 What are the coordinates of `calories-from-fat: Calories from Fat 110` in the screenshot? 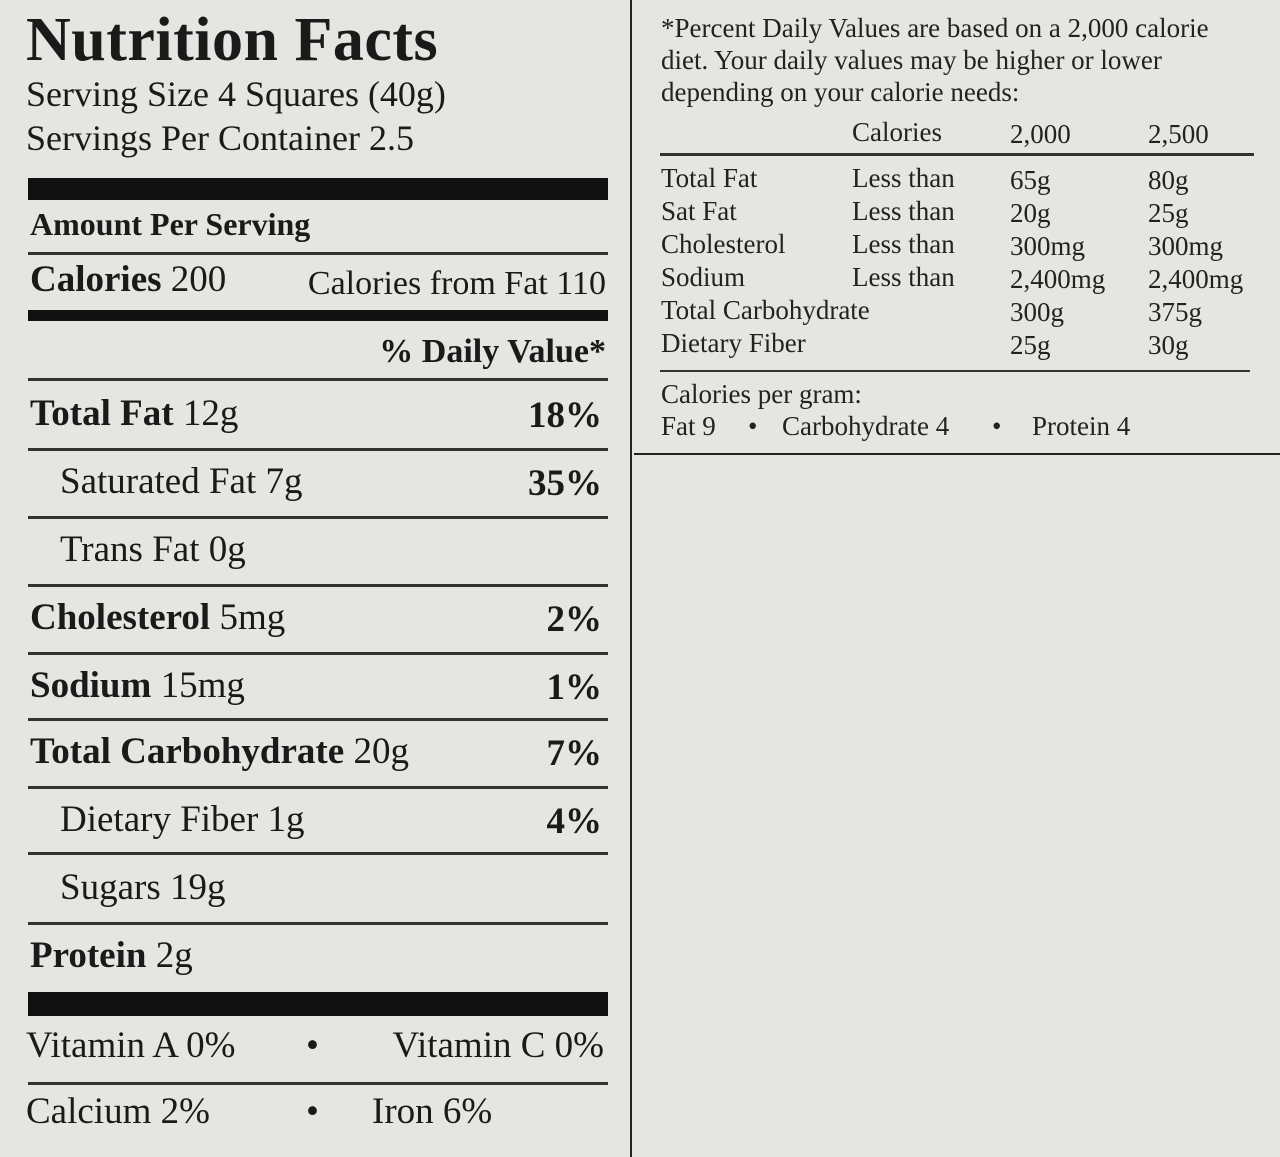 It's located at (456, 283).